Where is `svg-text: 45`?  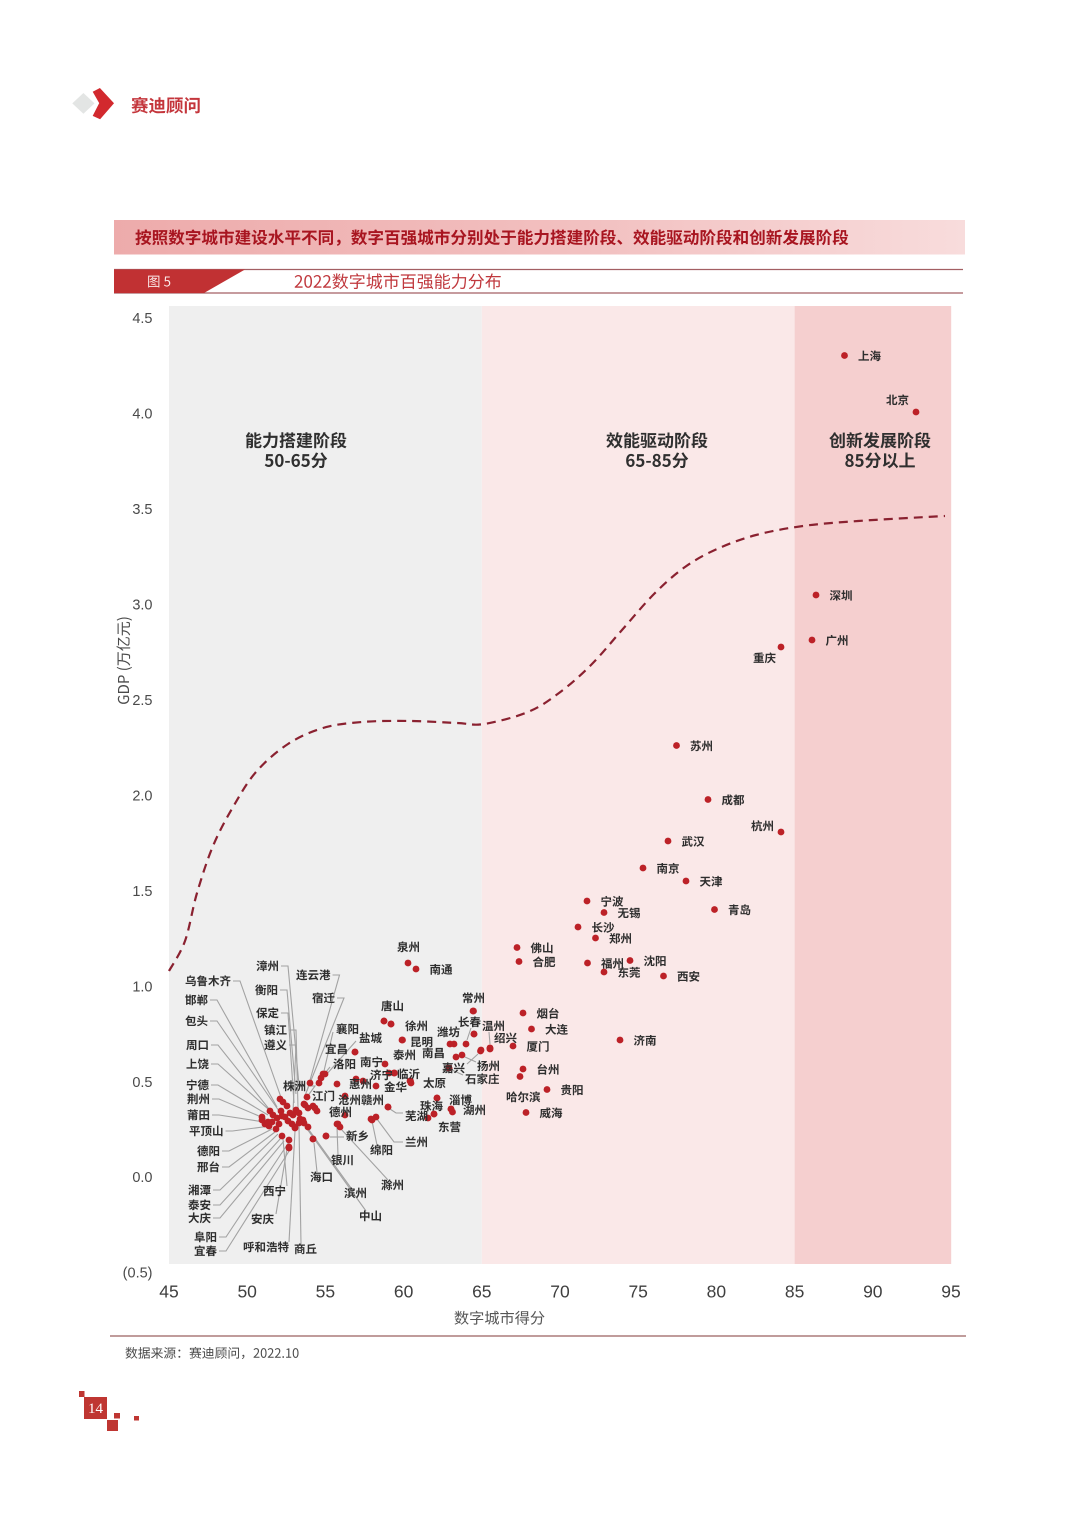
svg-text: 45 is located at coordinates (168, 1292).